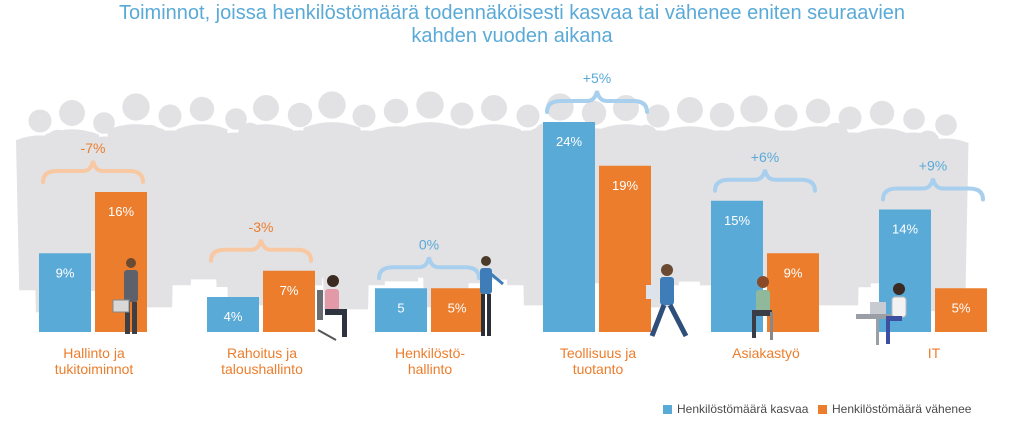 This screenshot has height=435, width=1024. Describe the element at coordinates (667, 301) in the screenshot. I see `walking-man-illustration` at that location.